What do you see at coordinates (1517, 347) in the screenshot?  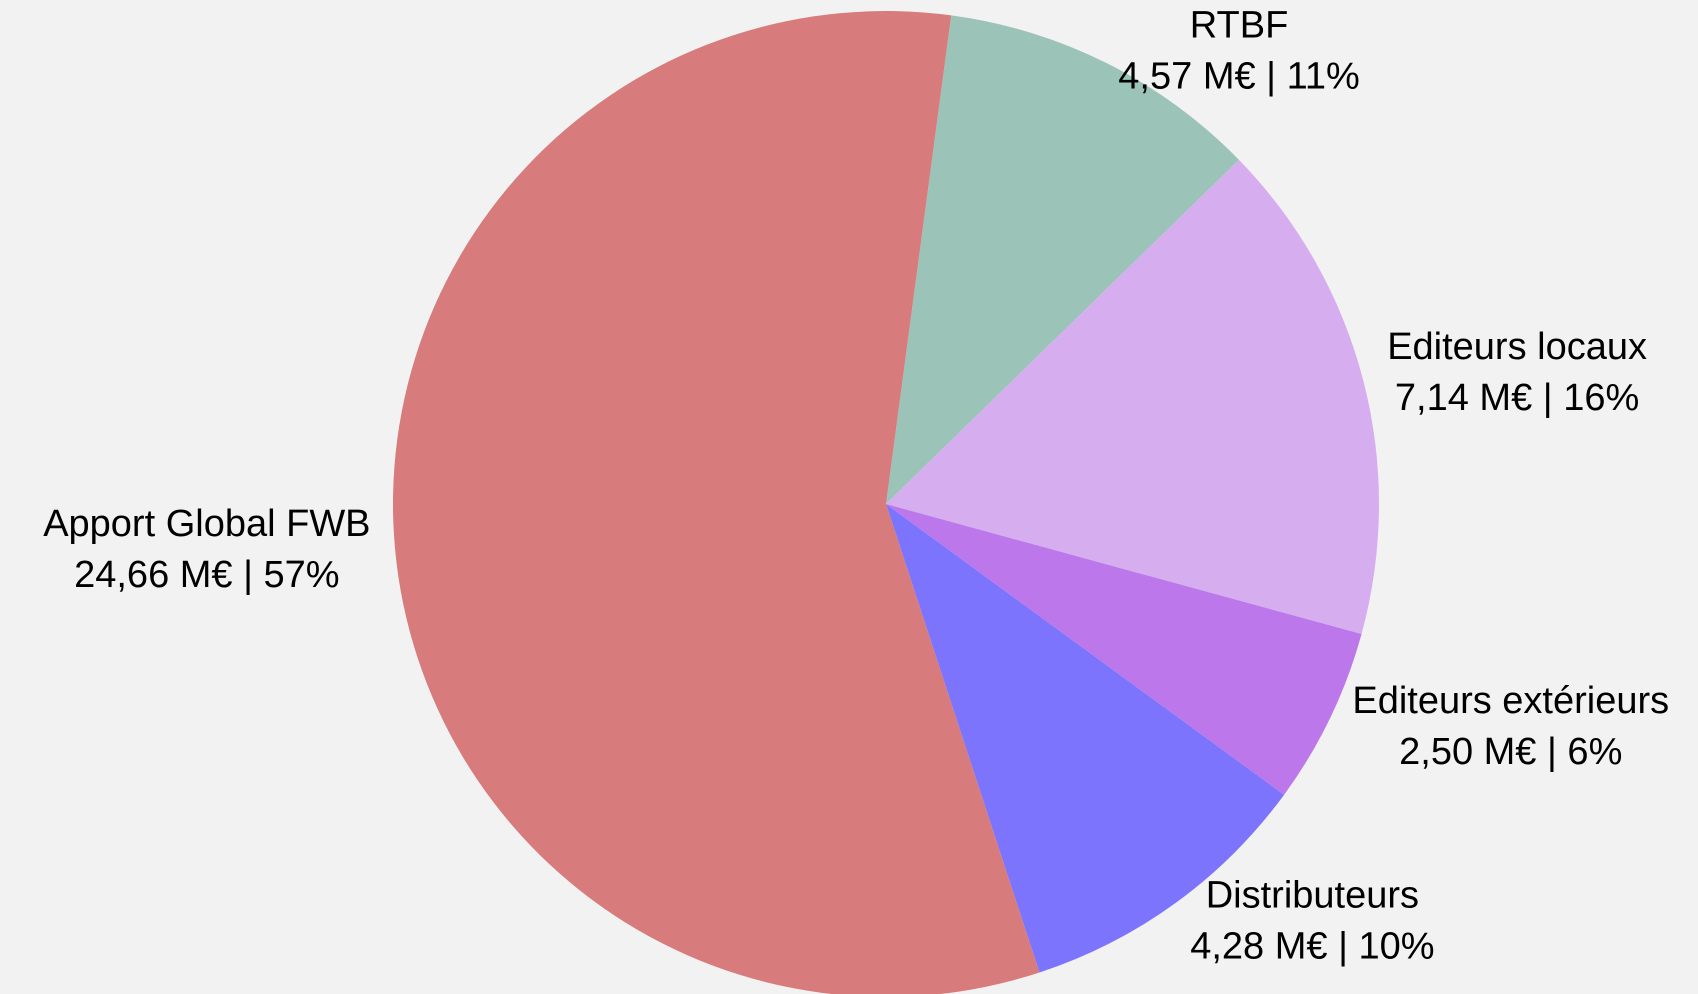 I see `slice-label: Editeurs locaux` at bounding box center [1517, 347].